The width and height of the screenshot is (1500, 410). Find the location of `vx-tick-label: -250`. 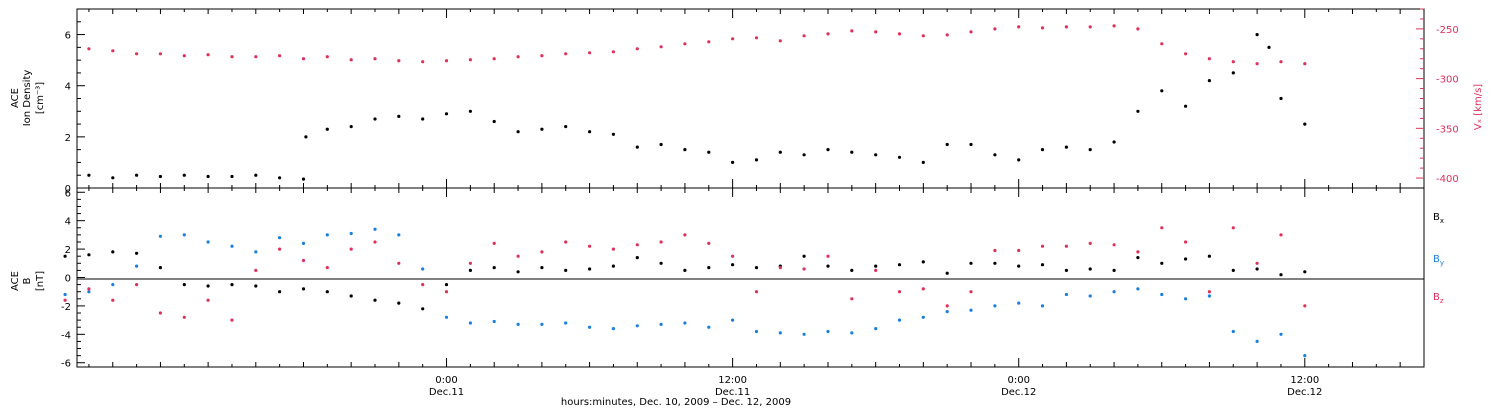

vx-tick-label: -250 is located at coordinates (1447, 30).